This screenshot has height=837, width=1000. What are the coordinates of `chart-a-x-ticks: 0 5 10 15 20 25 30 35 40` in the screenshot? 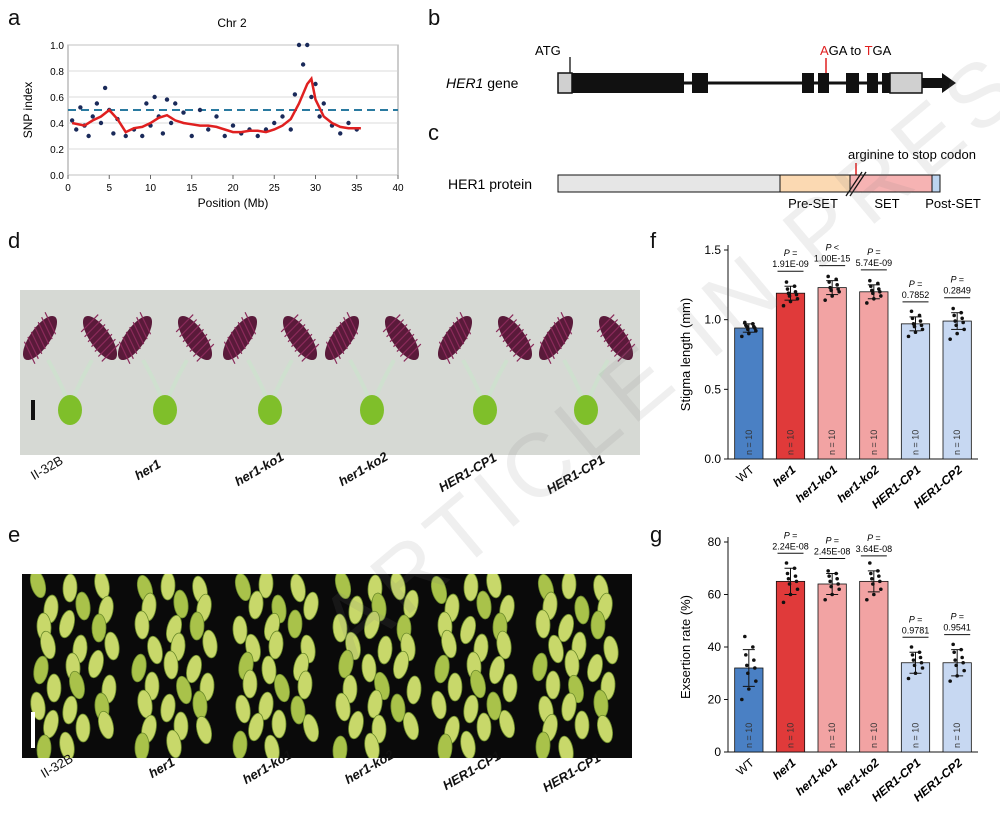 It's located at (234, 184).